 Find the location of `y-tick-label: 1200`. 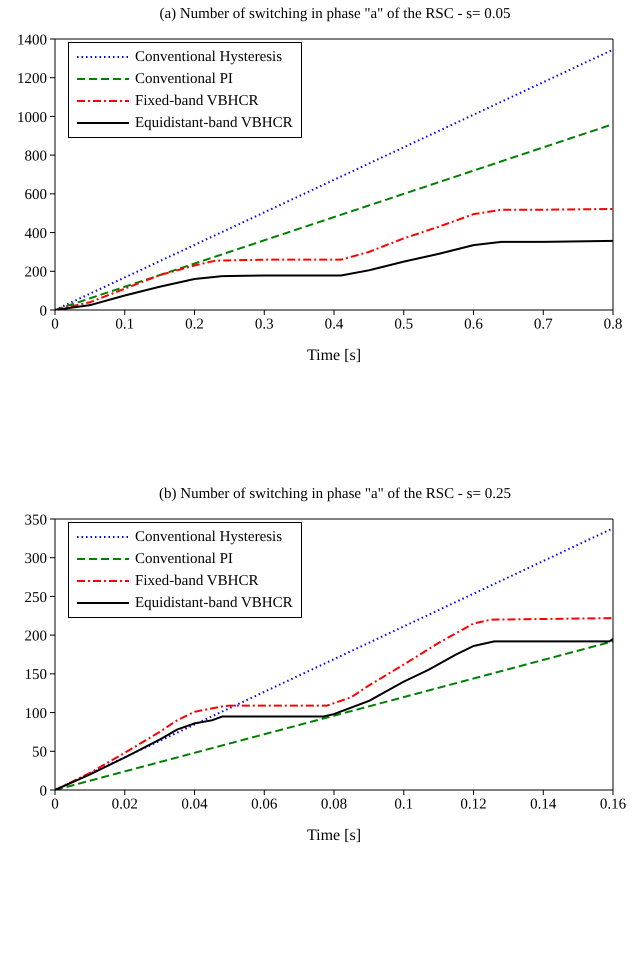

y-tick-label: 1200 is located at coordinates (32, 79).